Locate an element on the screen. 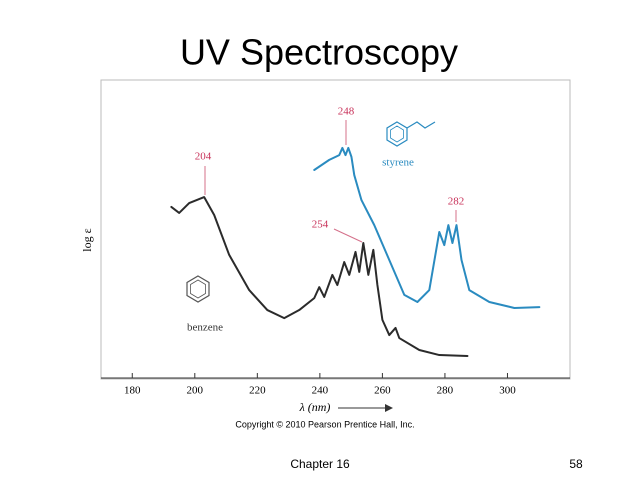  annotation: 248 is located at coordinates (346, 112).